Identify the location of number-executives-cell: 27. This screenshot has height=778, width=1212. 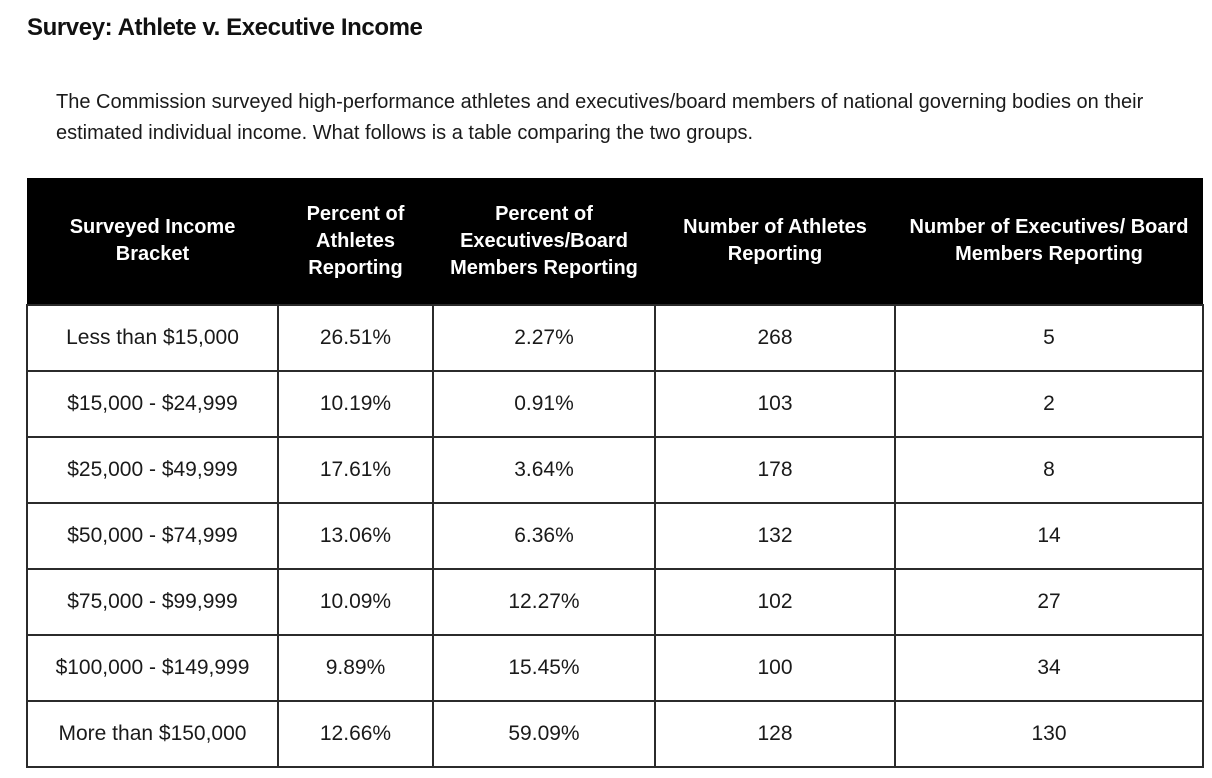
(1049, 602).